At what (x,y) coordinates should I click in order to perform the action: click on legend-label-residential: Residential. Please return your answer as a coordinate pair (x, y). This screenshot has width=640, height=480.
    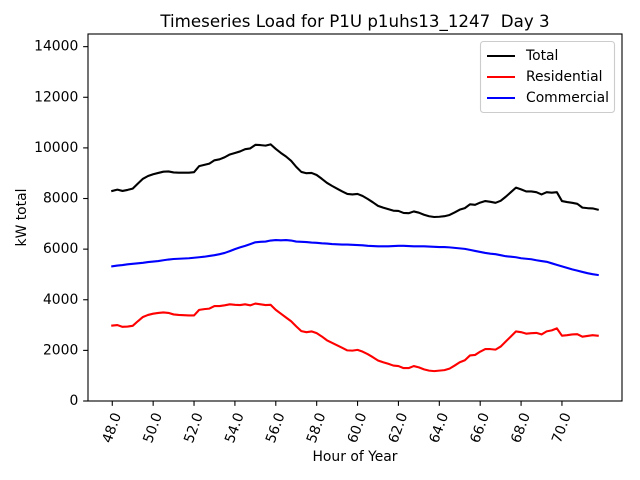
    Looking at the image, I should click on (564, 77).